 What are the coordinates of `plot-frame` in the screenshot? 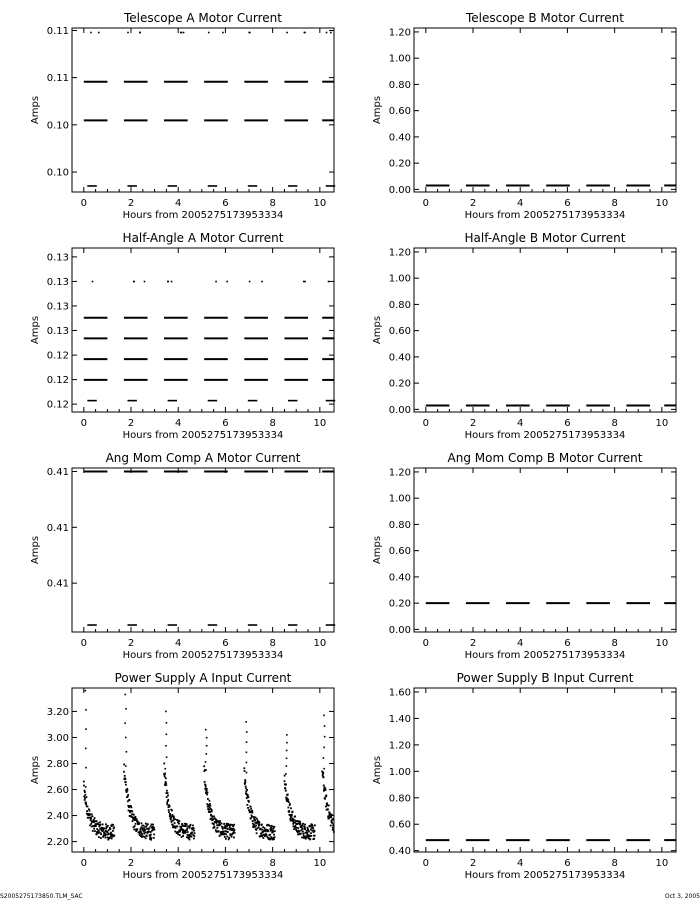 It's located at (545, 330).